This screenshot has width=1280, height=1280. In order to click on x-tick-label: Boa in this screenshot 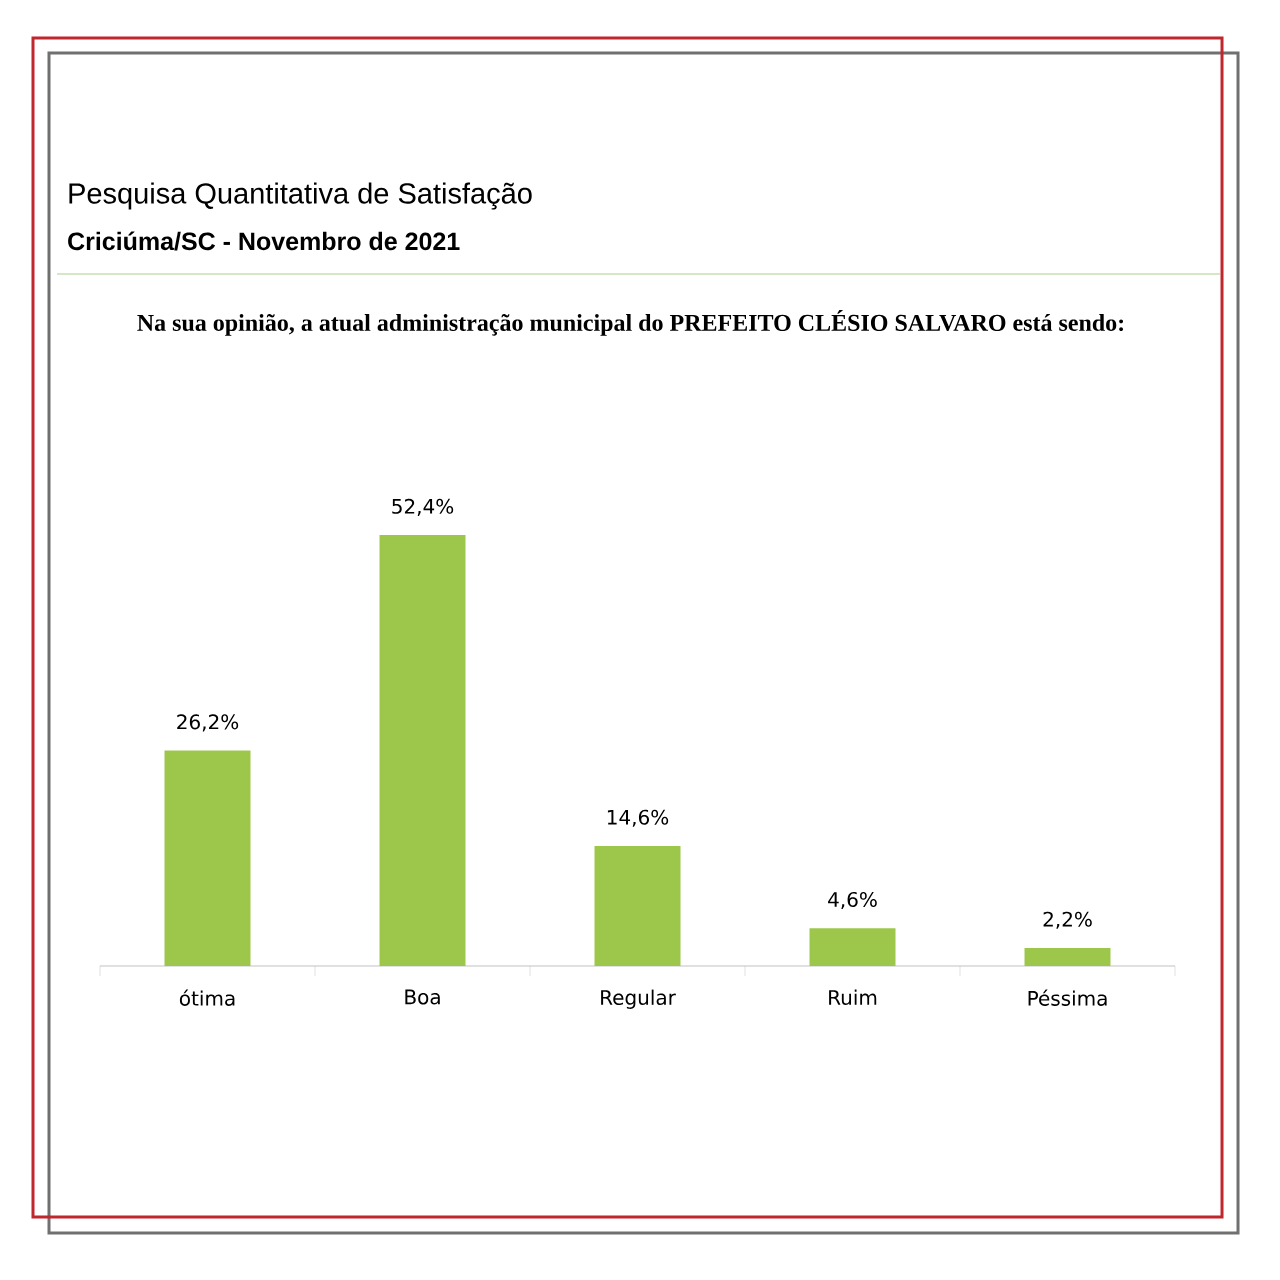, I will do `click(422, 997)`.